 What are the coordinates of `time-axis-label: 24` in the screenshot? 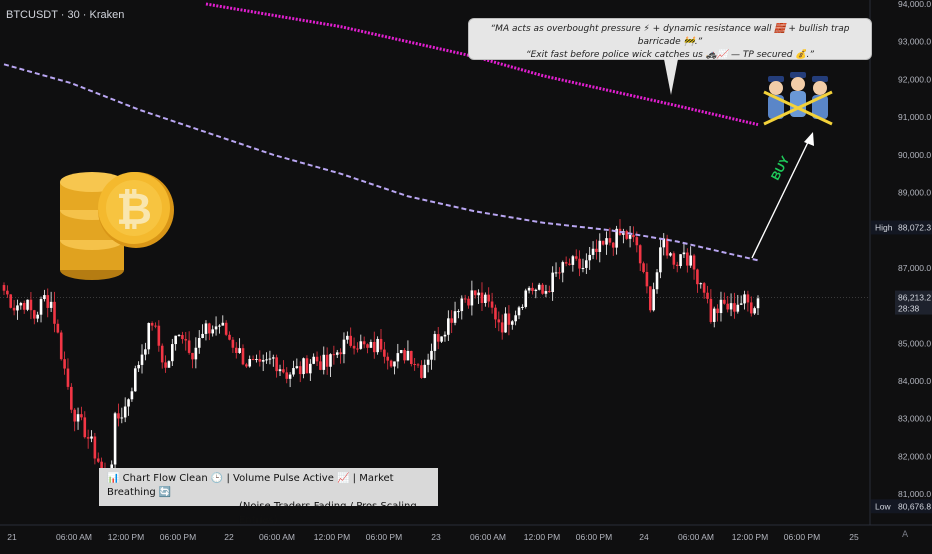 It's located at (644, 537).